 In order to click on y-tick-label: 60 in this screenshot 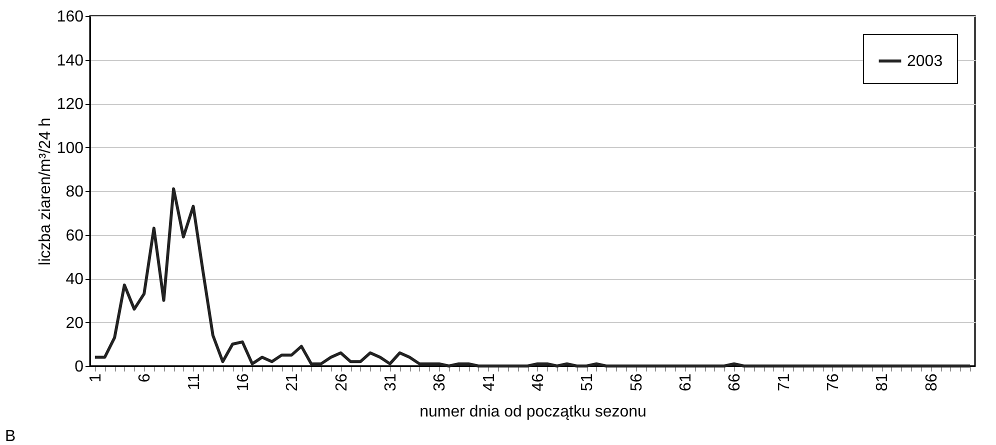, I will do `click(75, 235)`.